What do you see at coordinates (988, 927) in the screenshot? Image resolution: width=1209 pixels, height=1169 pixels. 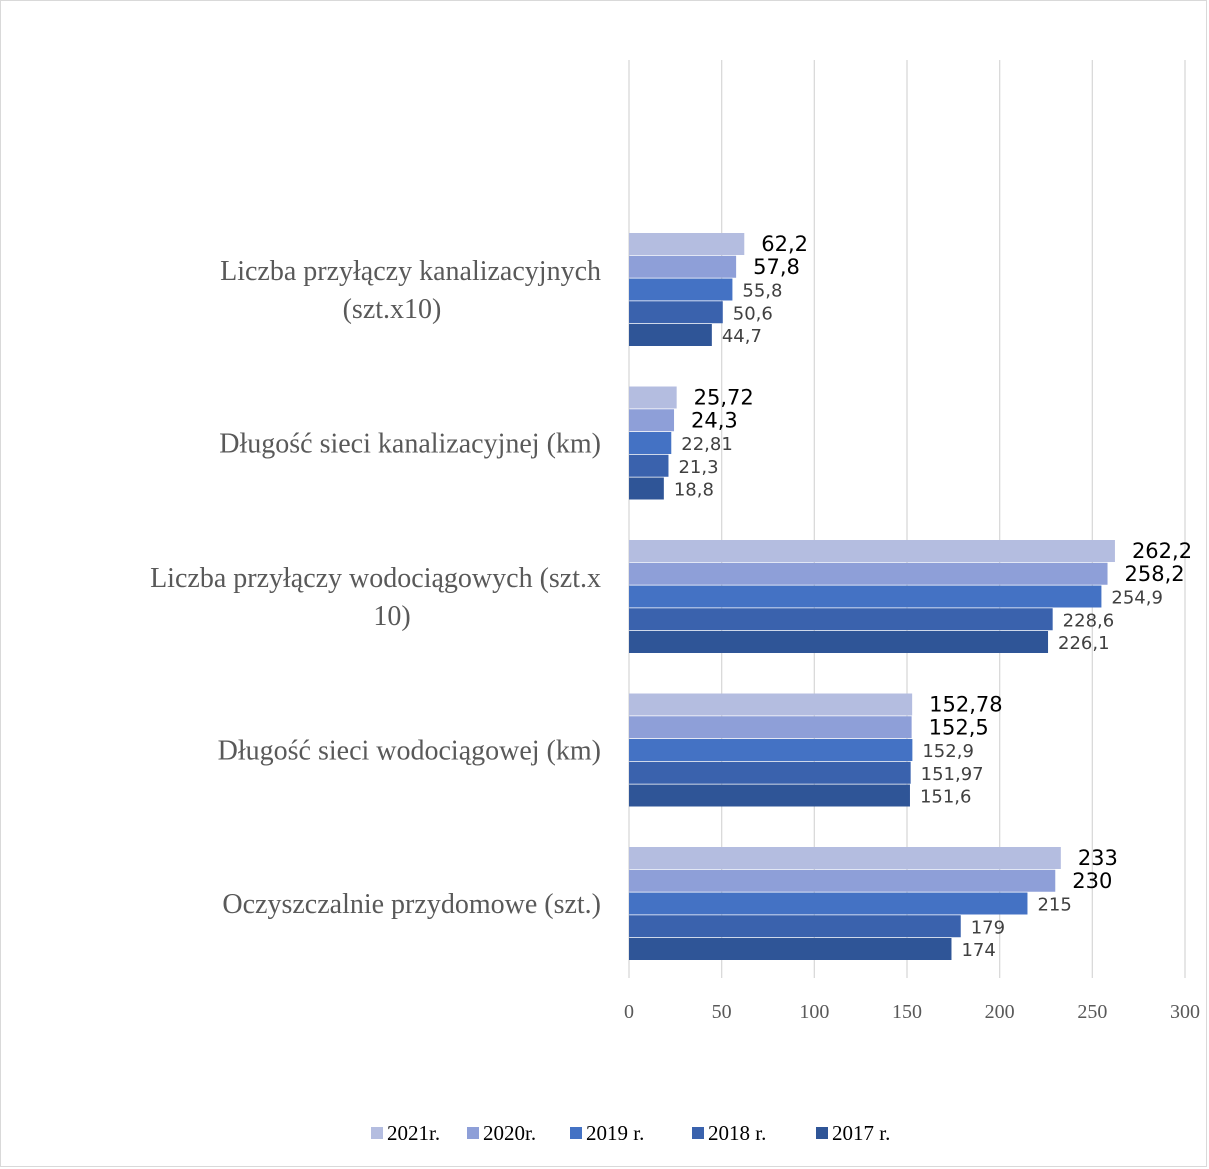 I see `bar-value-label: 179` at bounding box center [988, 927].